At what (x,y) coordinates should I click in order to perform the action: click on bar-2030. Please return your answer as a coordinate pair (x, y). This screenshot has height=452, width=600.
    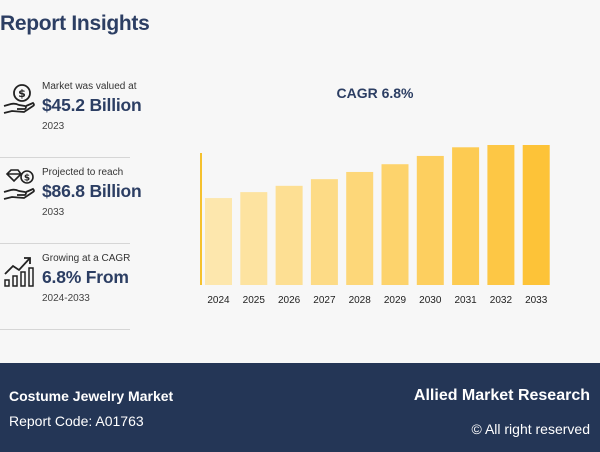
    Looking at the image, I should click on (430, 220).